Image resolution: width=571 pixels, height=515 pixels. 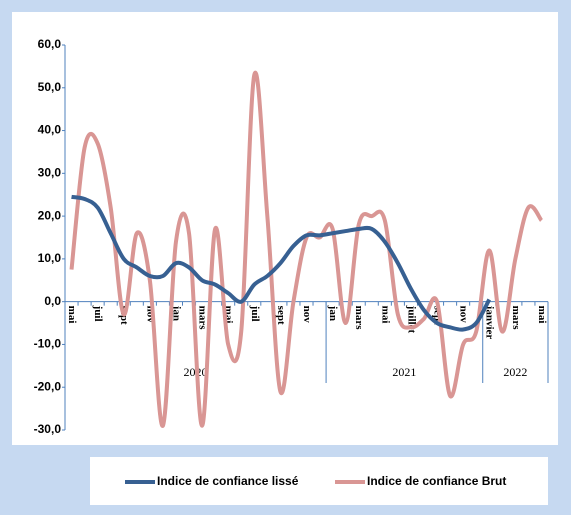 I want to click on x-tick-label: janvier, so click(x=490, y=322).